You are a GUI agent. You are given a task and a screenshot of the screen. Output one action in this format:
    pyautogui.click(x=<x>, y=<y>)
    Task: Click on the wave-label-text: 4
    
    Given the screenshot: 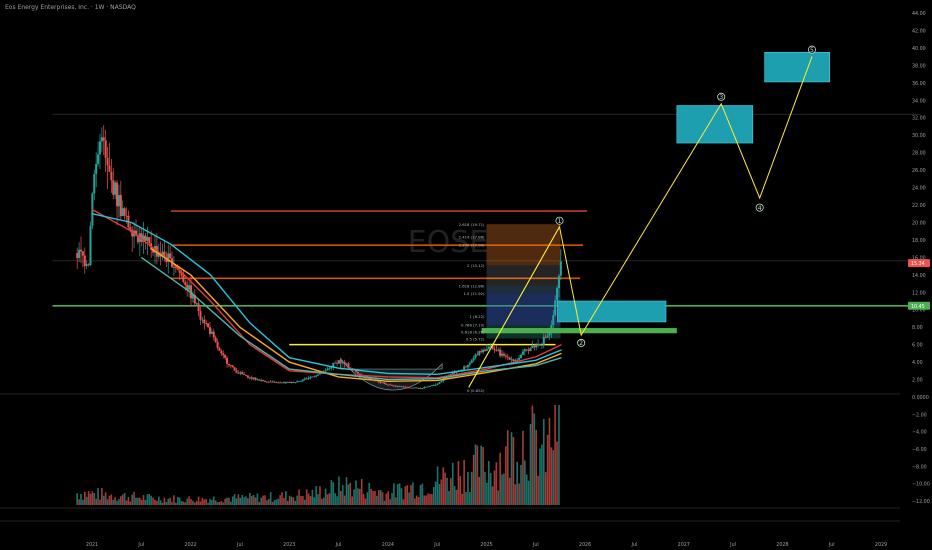 What is the action you would take?
    pyautogui.click(x=760, y=208)
    